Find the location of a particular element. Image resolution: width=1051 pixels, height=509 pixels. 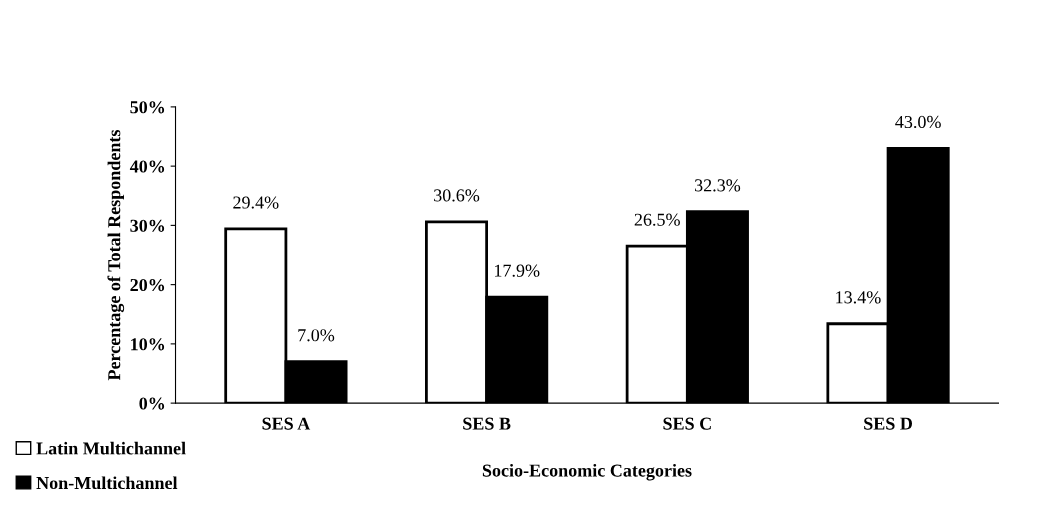

legend-label: Latin Multichannel is located at coordinates (111, 448).